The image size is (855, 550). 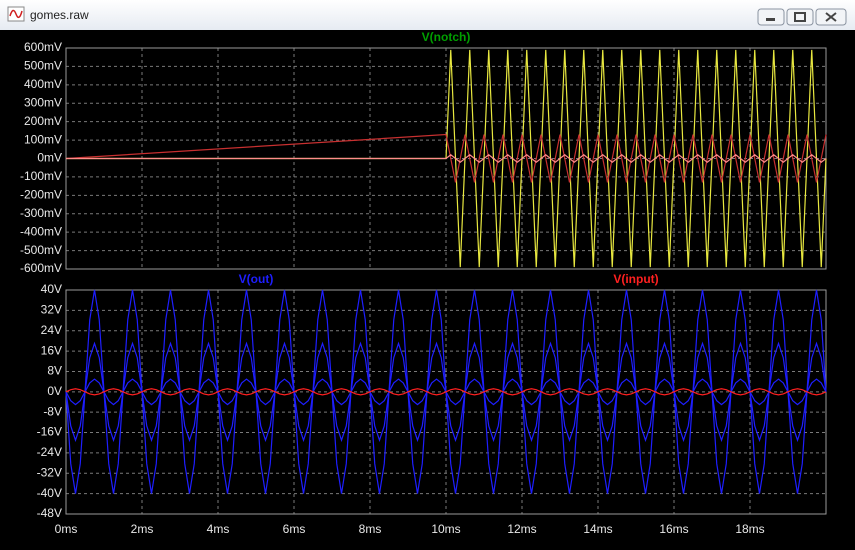 What do you see at coordinates (446, 37) in the screenshot?
I see `legend-entry: V(notch)` at bounding box center [446, 37].